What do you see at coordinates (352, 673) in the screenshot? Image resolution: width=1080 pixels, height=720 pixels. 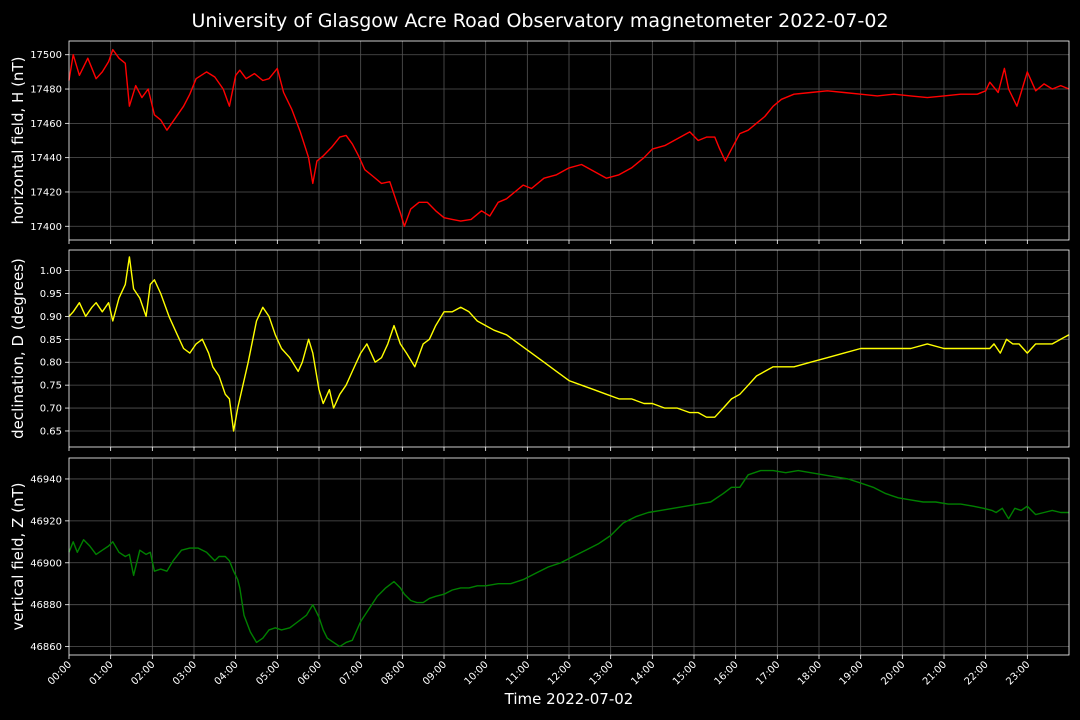 I see `x-tick-label: 07:00` at bounding box center [352, 673].